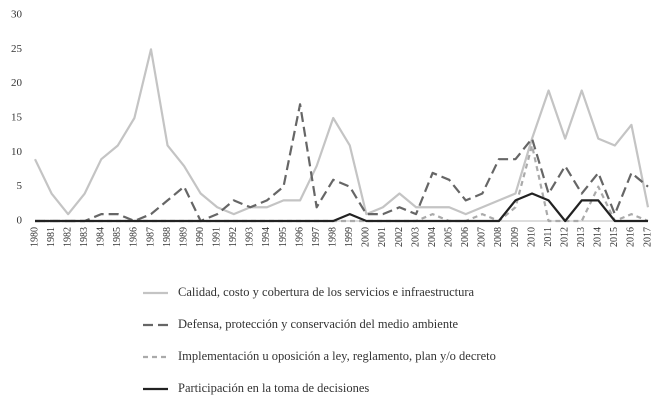  What do you see at coordinates (399, 237) in the screenshot?
I see `x-tick-label: 2002` at bounding box center [399, 237].